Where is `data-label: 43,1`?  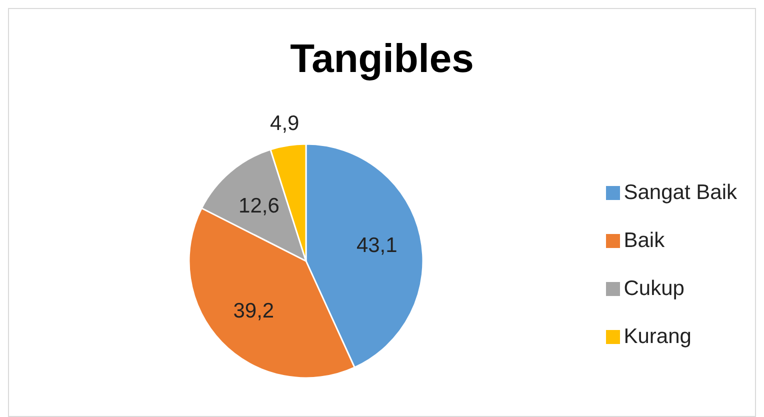 data-label: 43,1 is located at coordinates (377, 246).